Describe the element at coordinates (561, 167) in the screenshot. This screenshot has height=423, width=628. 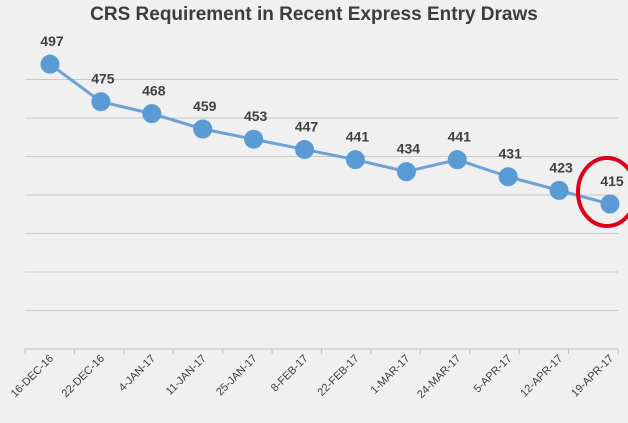
I see `data-label: 423` at that location.